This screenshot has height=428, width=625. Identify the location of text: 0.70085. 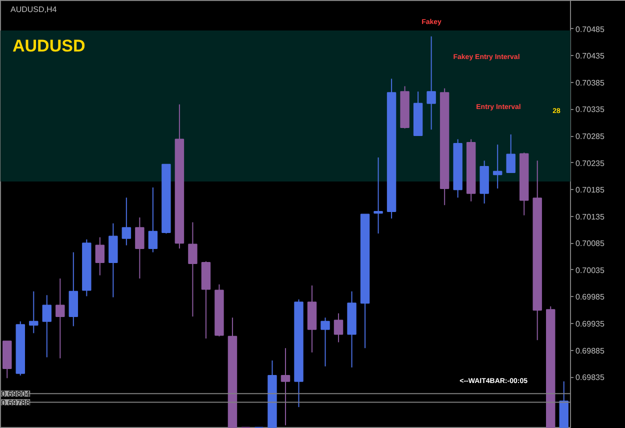
(590, 243).